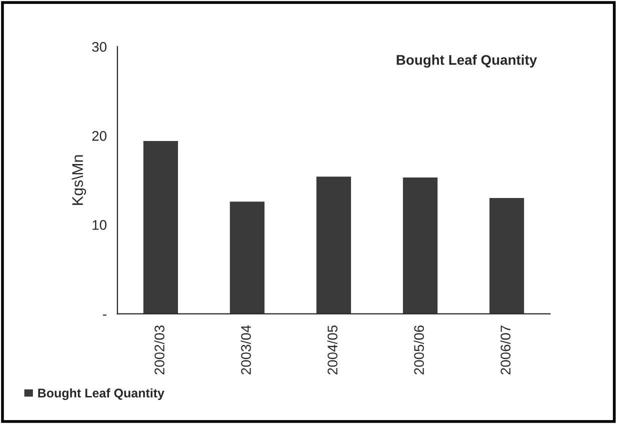  I want to click on x-tick-label: 2003/04, so click(245, 349).